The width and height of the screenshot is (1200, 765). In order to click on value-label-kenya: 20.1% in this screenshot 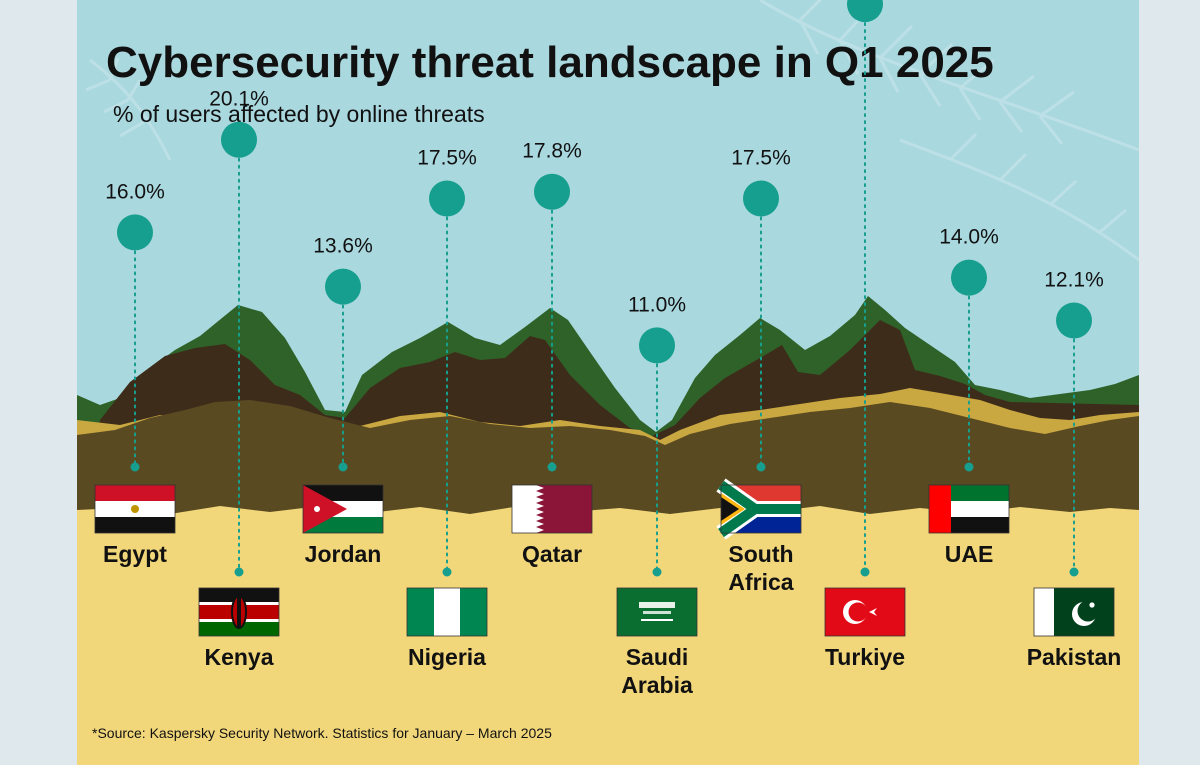, I will do `click(239, 99)`.